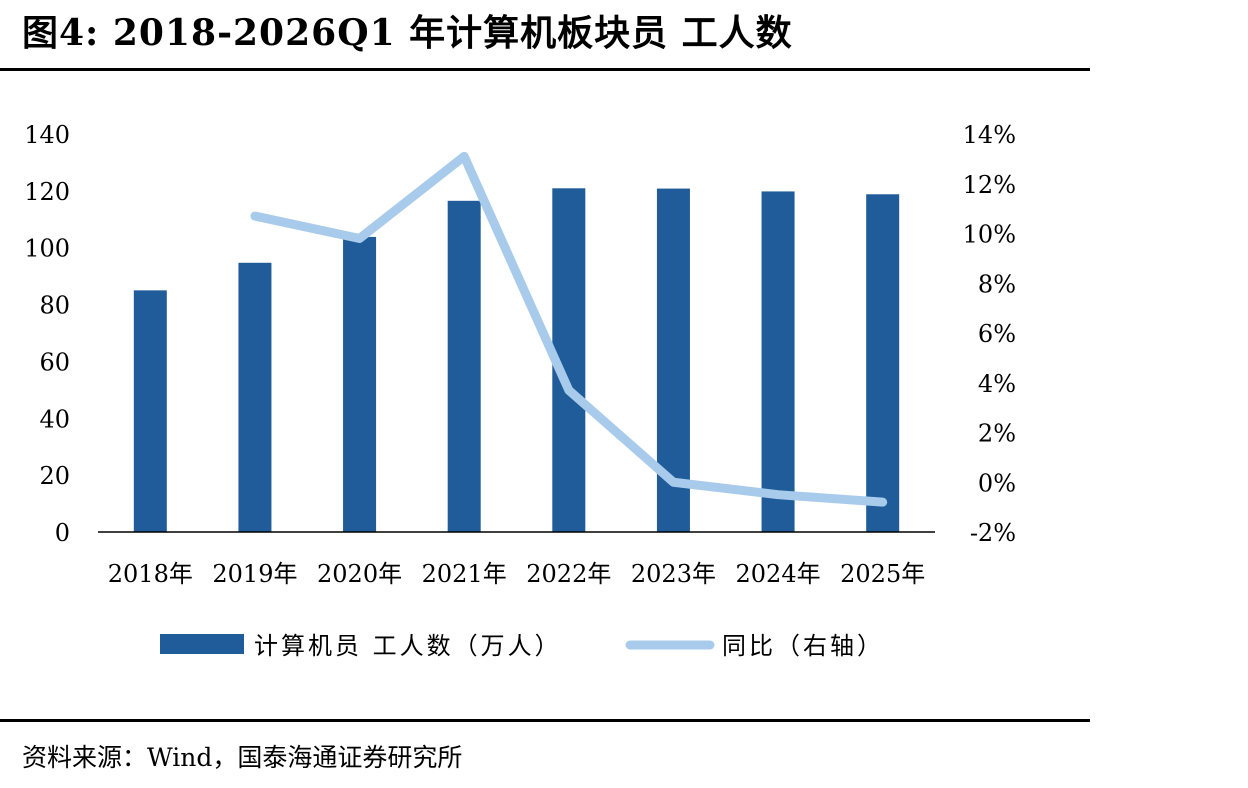  What do you see at coordinates (54, 476) in the screenshot?
I see `left-tick-label: 20` at bounding box center [54, 476].